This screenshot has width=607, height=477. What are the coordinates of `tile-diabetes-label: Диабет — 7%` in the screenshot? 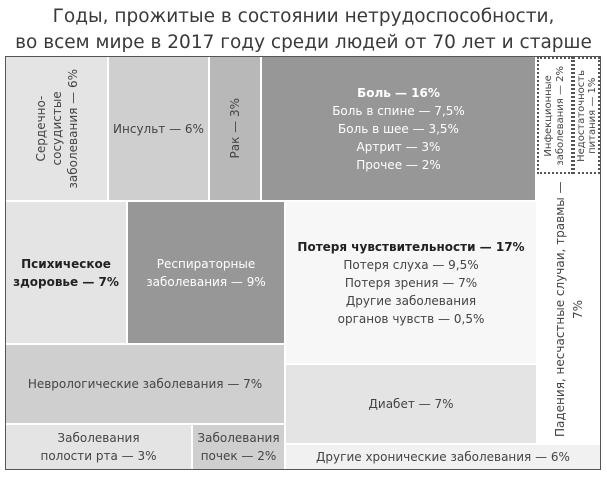 It's located at (411, 404).